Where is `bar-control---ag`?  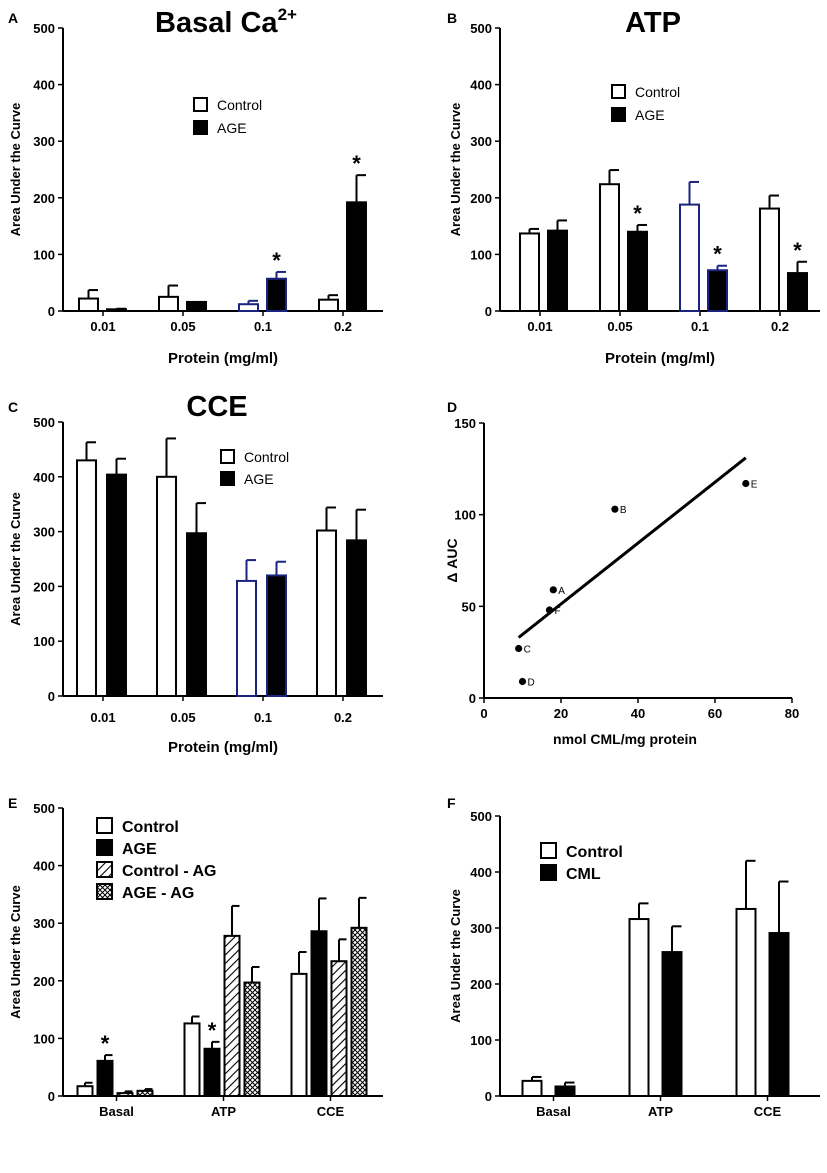 bar-control---ag is located at coordinates (339, 1028).